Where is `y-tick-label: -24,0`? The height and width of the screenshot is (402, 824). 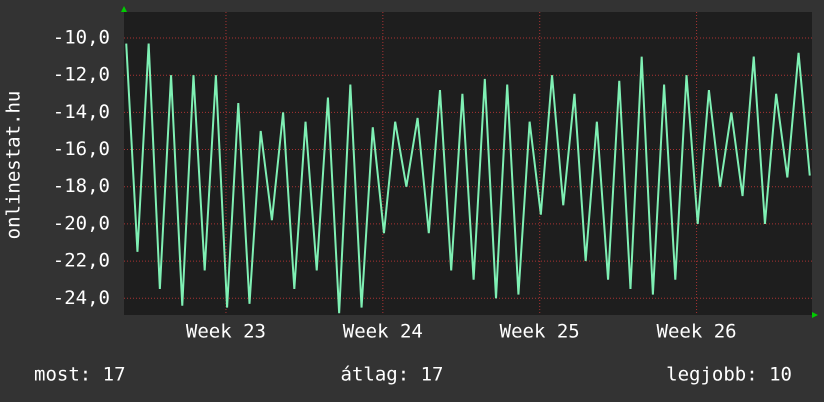 y-tick-label: -24,0 is located at coordinates (81, 298).